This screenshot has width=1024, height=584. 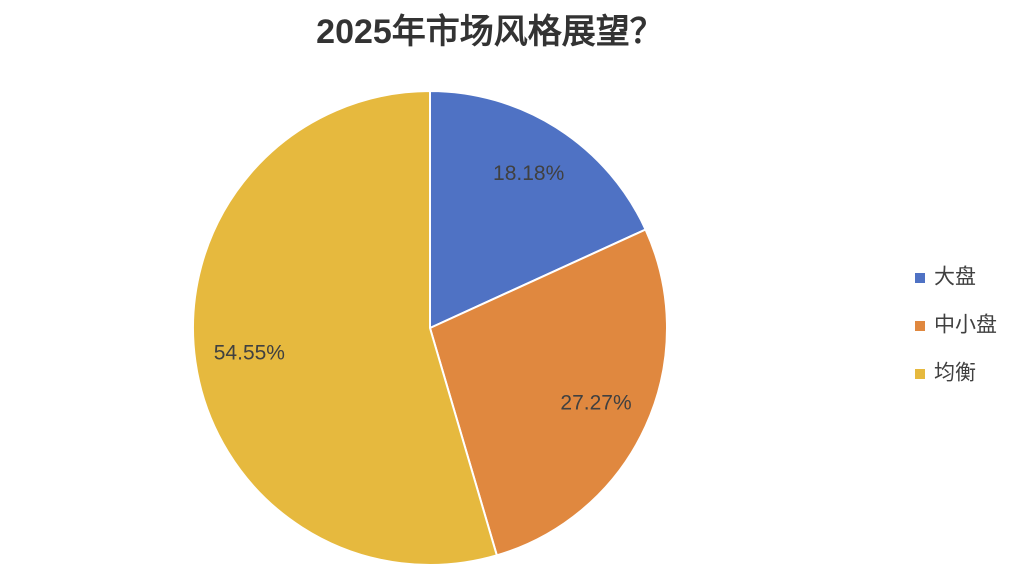 I want to click on legend-label: 均衡, so click(x=955, y=373).